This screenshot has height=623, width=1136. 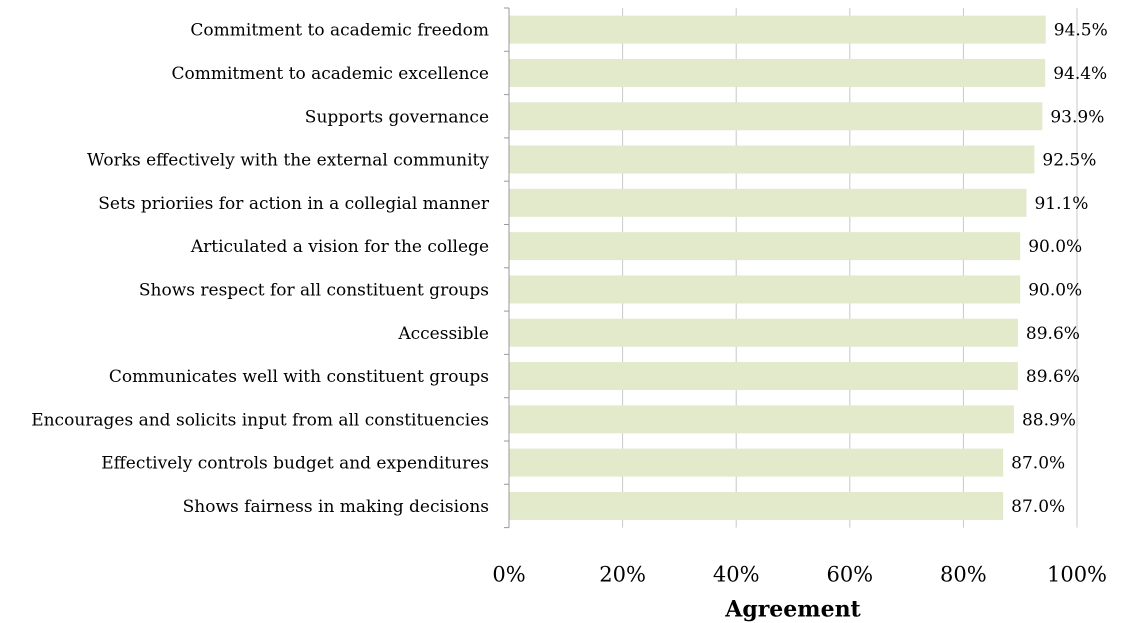 What do you see at coordinates (849, 575) in the screenshot?
I see `x-tick-label: 60%` at bounding box center [849, 575].